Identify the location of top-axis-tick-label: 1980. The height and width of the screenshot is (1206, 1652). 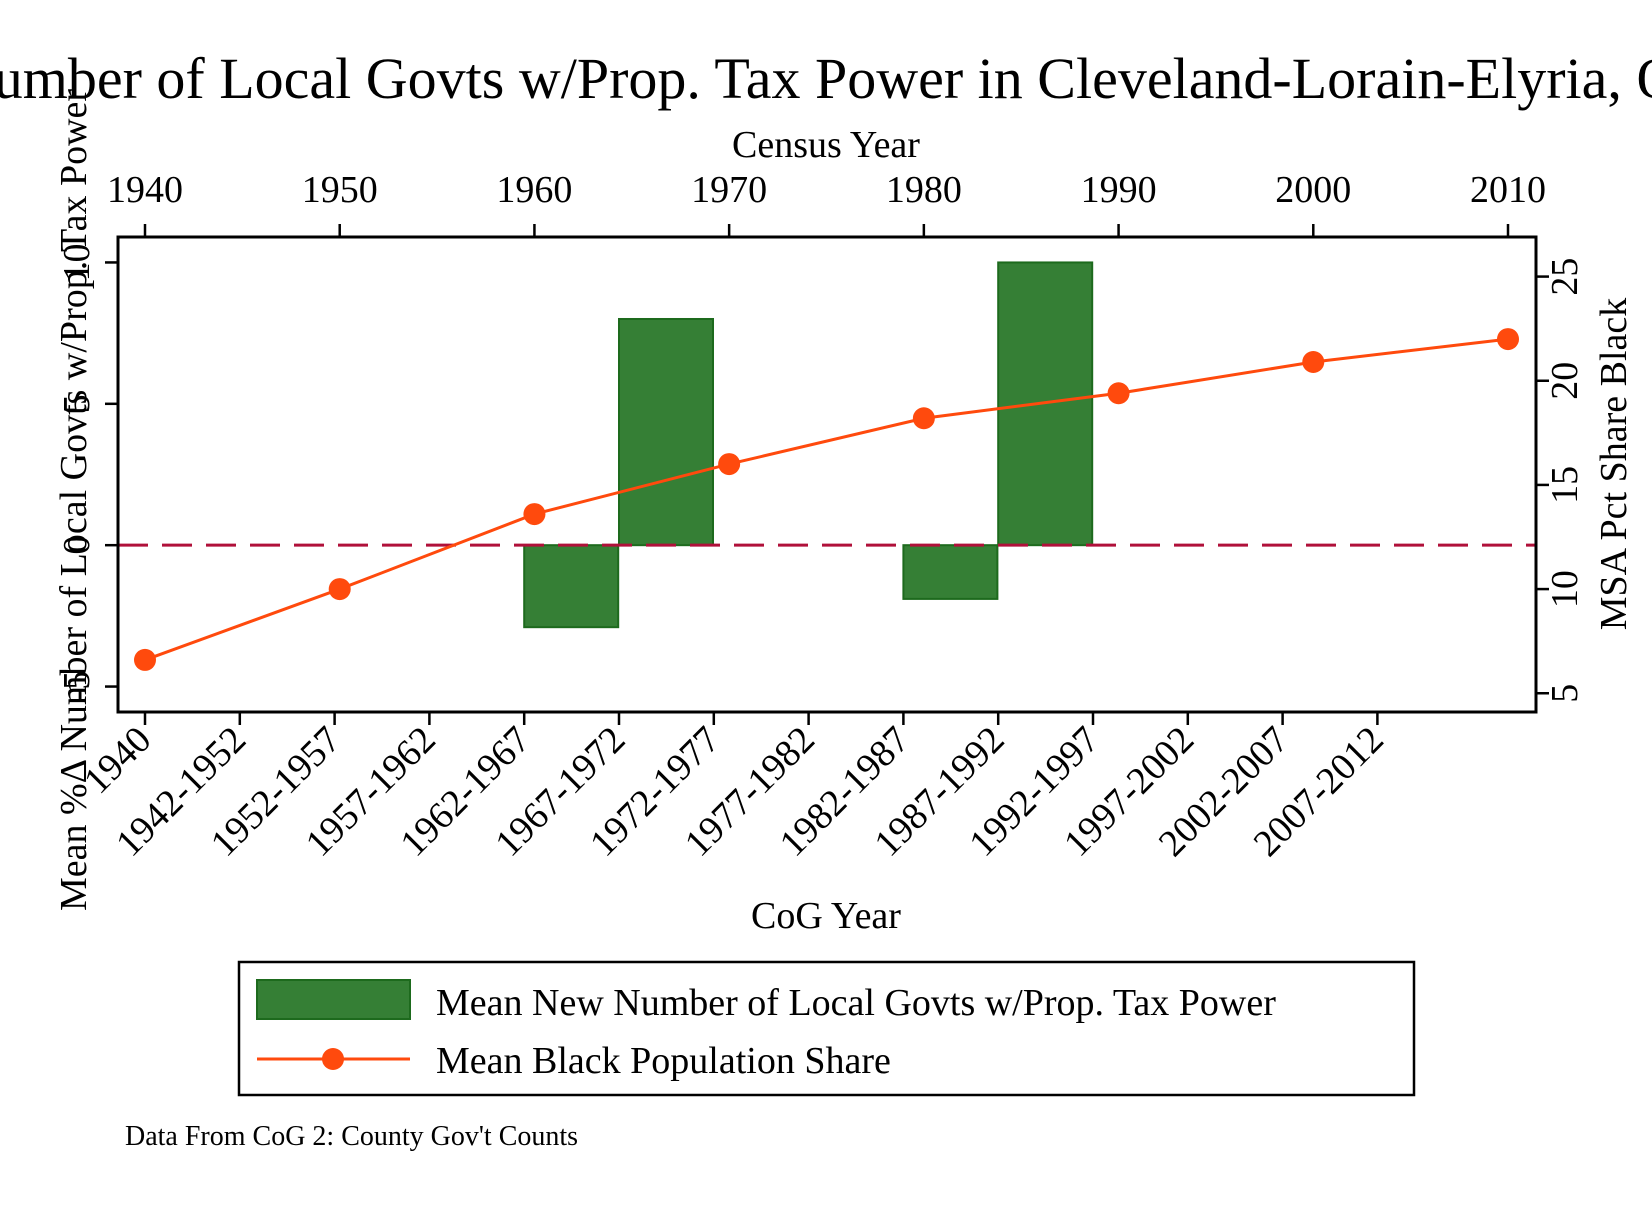
(924, 190).